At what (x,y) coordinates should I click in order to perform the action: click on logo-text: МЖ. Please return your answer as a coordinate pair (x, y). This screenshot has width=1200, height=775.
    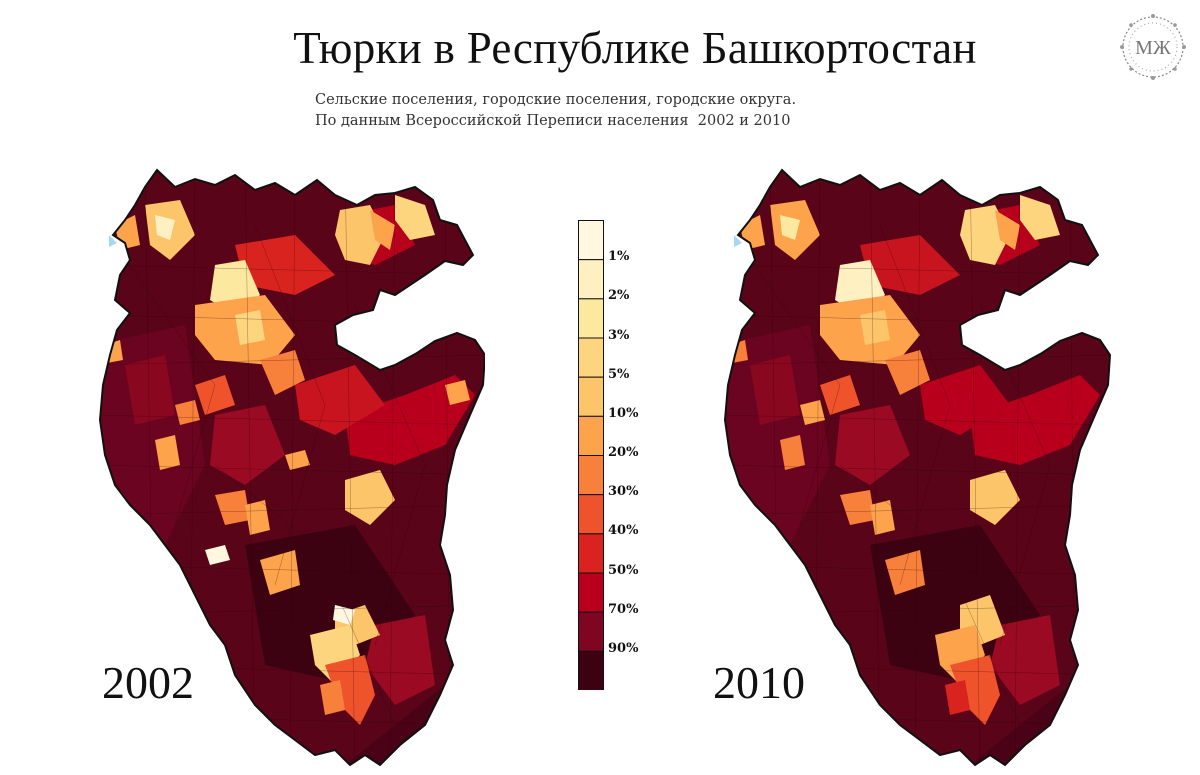
    Looking at the image, I should click on (1153, 48).